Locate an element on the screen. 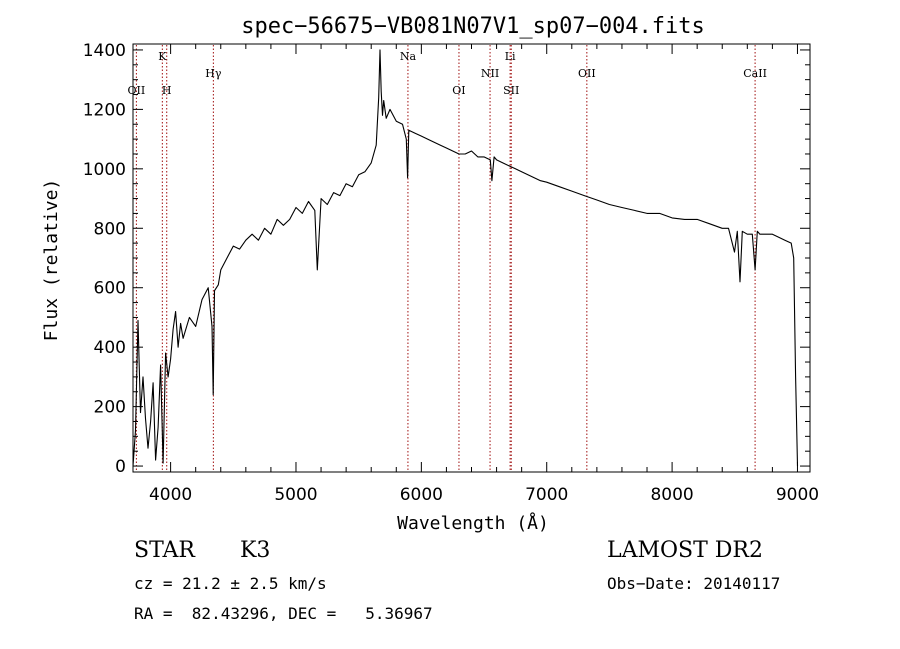  x-tick-label: 7000 is located at coordinates (546, 495).